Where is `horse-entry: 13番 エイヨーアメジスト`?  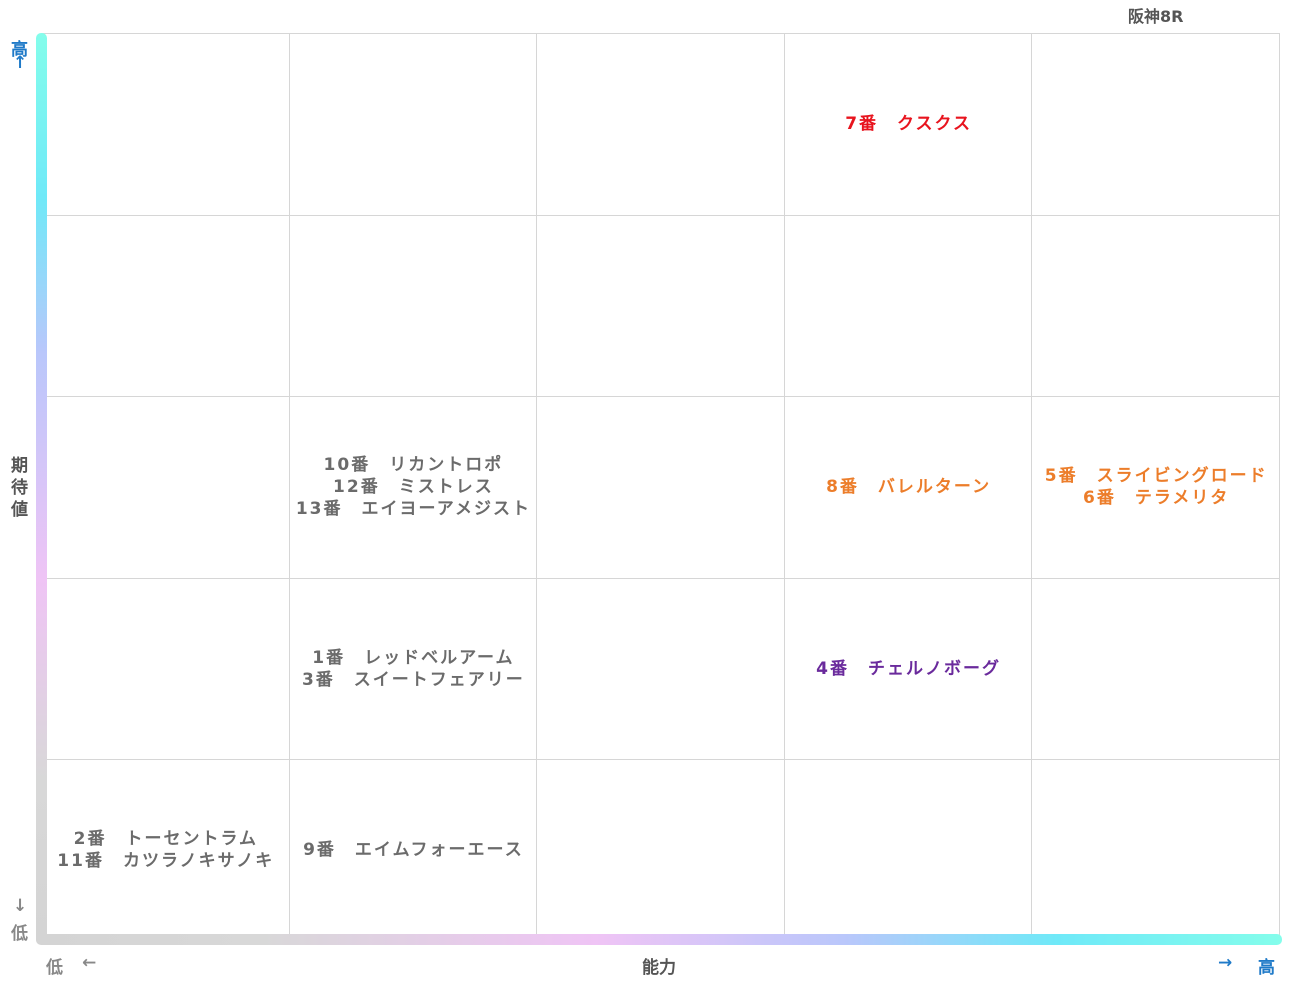 horse-entry: 13番 エイヨーアメジスト is located at coordinates (413, 509).